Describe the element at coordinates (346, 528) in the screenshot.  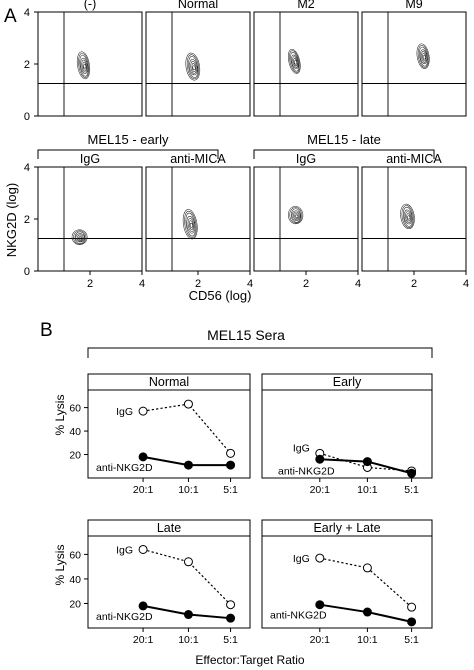
I see `lysis-chart-title: Early + Late` at that location.